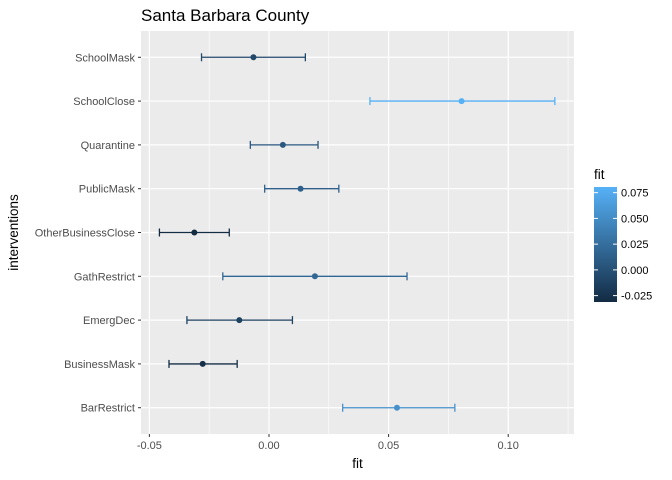  What do you see at coordinates (508, 446) in the screenshot?
I see `x-tick-label: 0.10` at bounding box center [508, 446].